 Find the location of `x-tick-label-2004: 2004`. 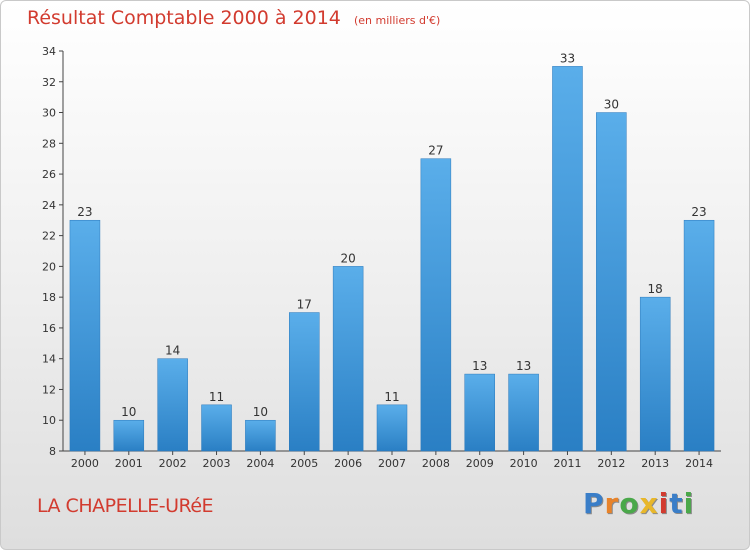

x-tick-label-2004: 2004 is located at coordinates (260, 463).